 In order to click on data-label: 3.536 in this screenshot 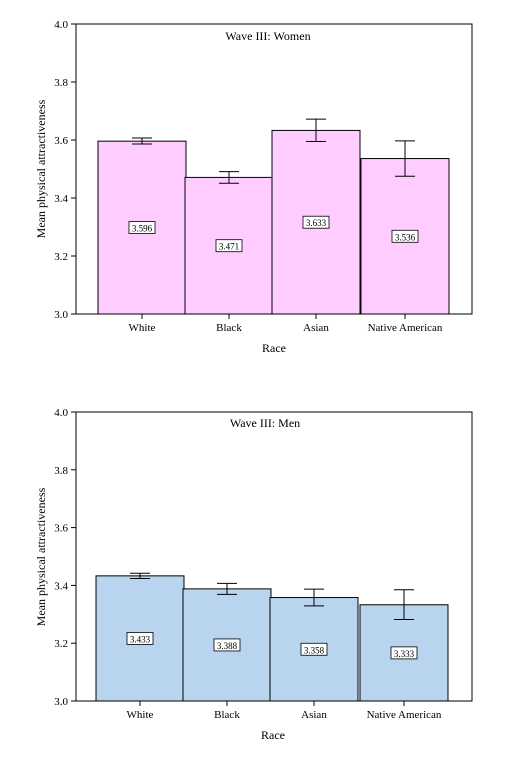, I will do `click(405, 237)`.